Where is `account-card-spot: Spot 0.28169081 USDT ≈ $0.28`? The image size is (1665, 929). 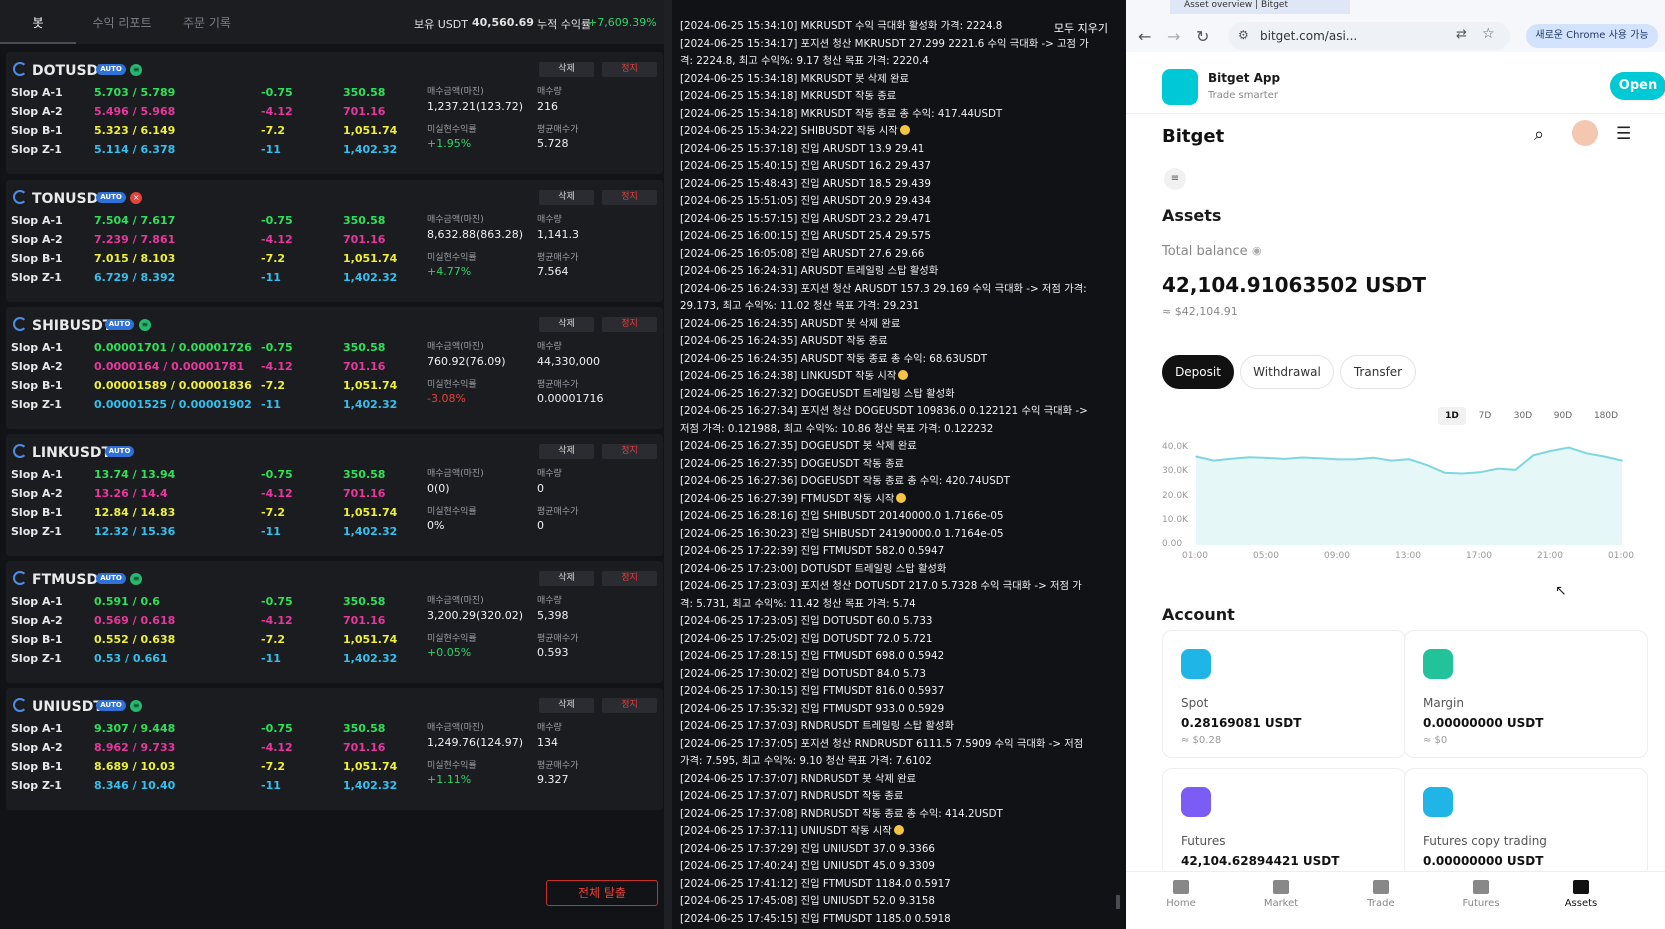 account-card-spot: Spot 0.28169081 USDT ≈ $0.28 is located at coordinates (1284, 694).